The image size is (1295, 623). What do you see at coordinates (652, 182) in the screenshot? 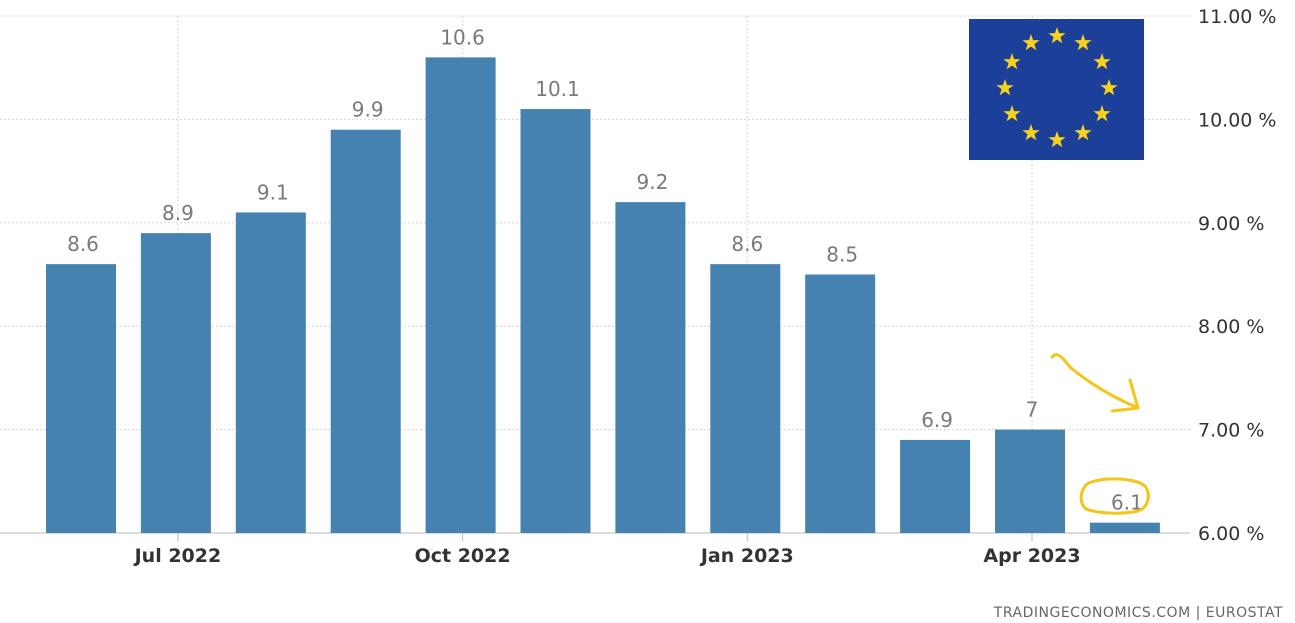
I see `data-label: 9.2` at bounding box center [652, 182].